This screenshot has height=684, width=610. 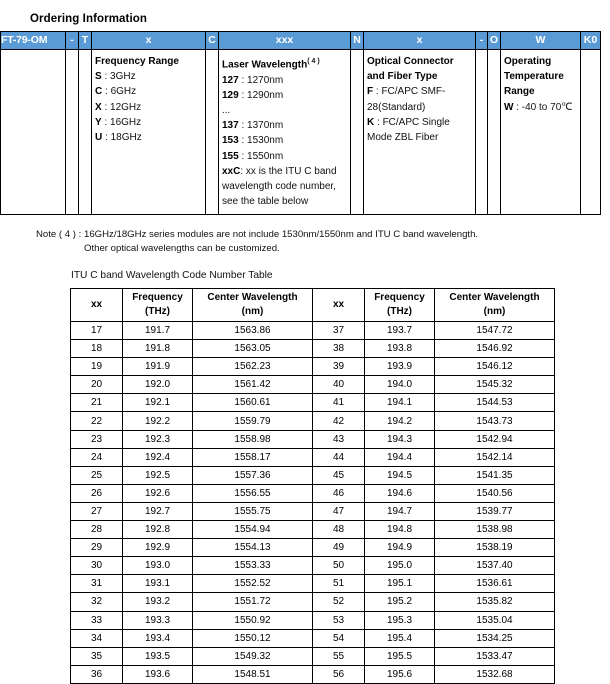 I want to click on frequency-option: C : 6GHz, so click(x=116, y=92).